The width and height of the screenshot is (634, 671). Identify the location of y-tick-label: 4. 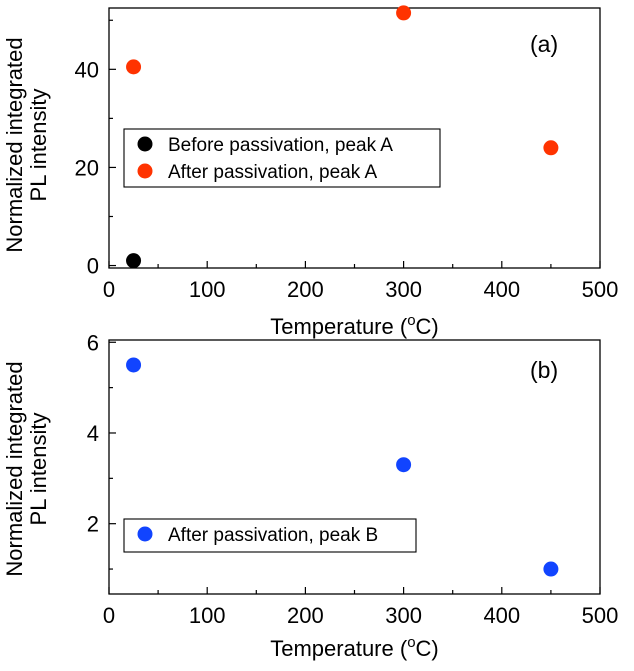
(93, 433).